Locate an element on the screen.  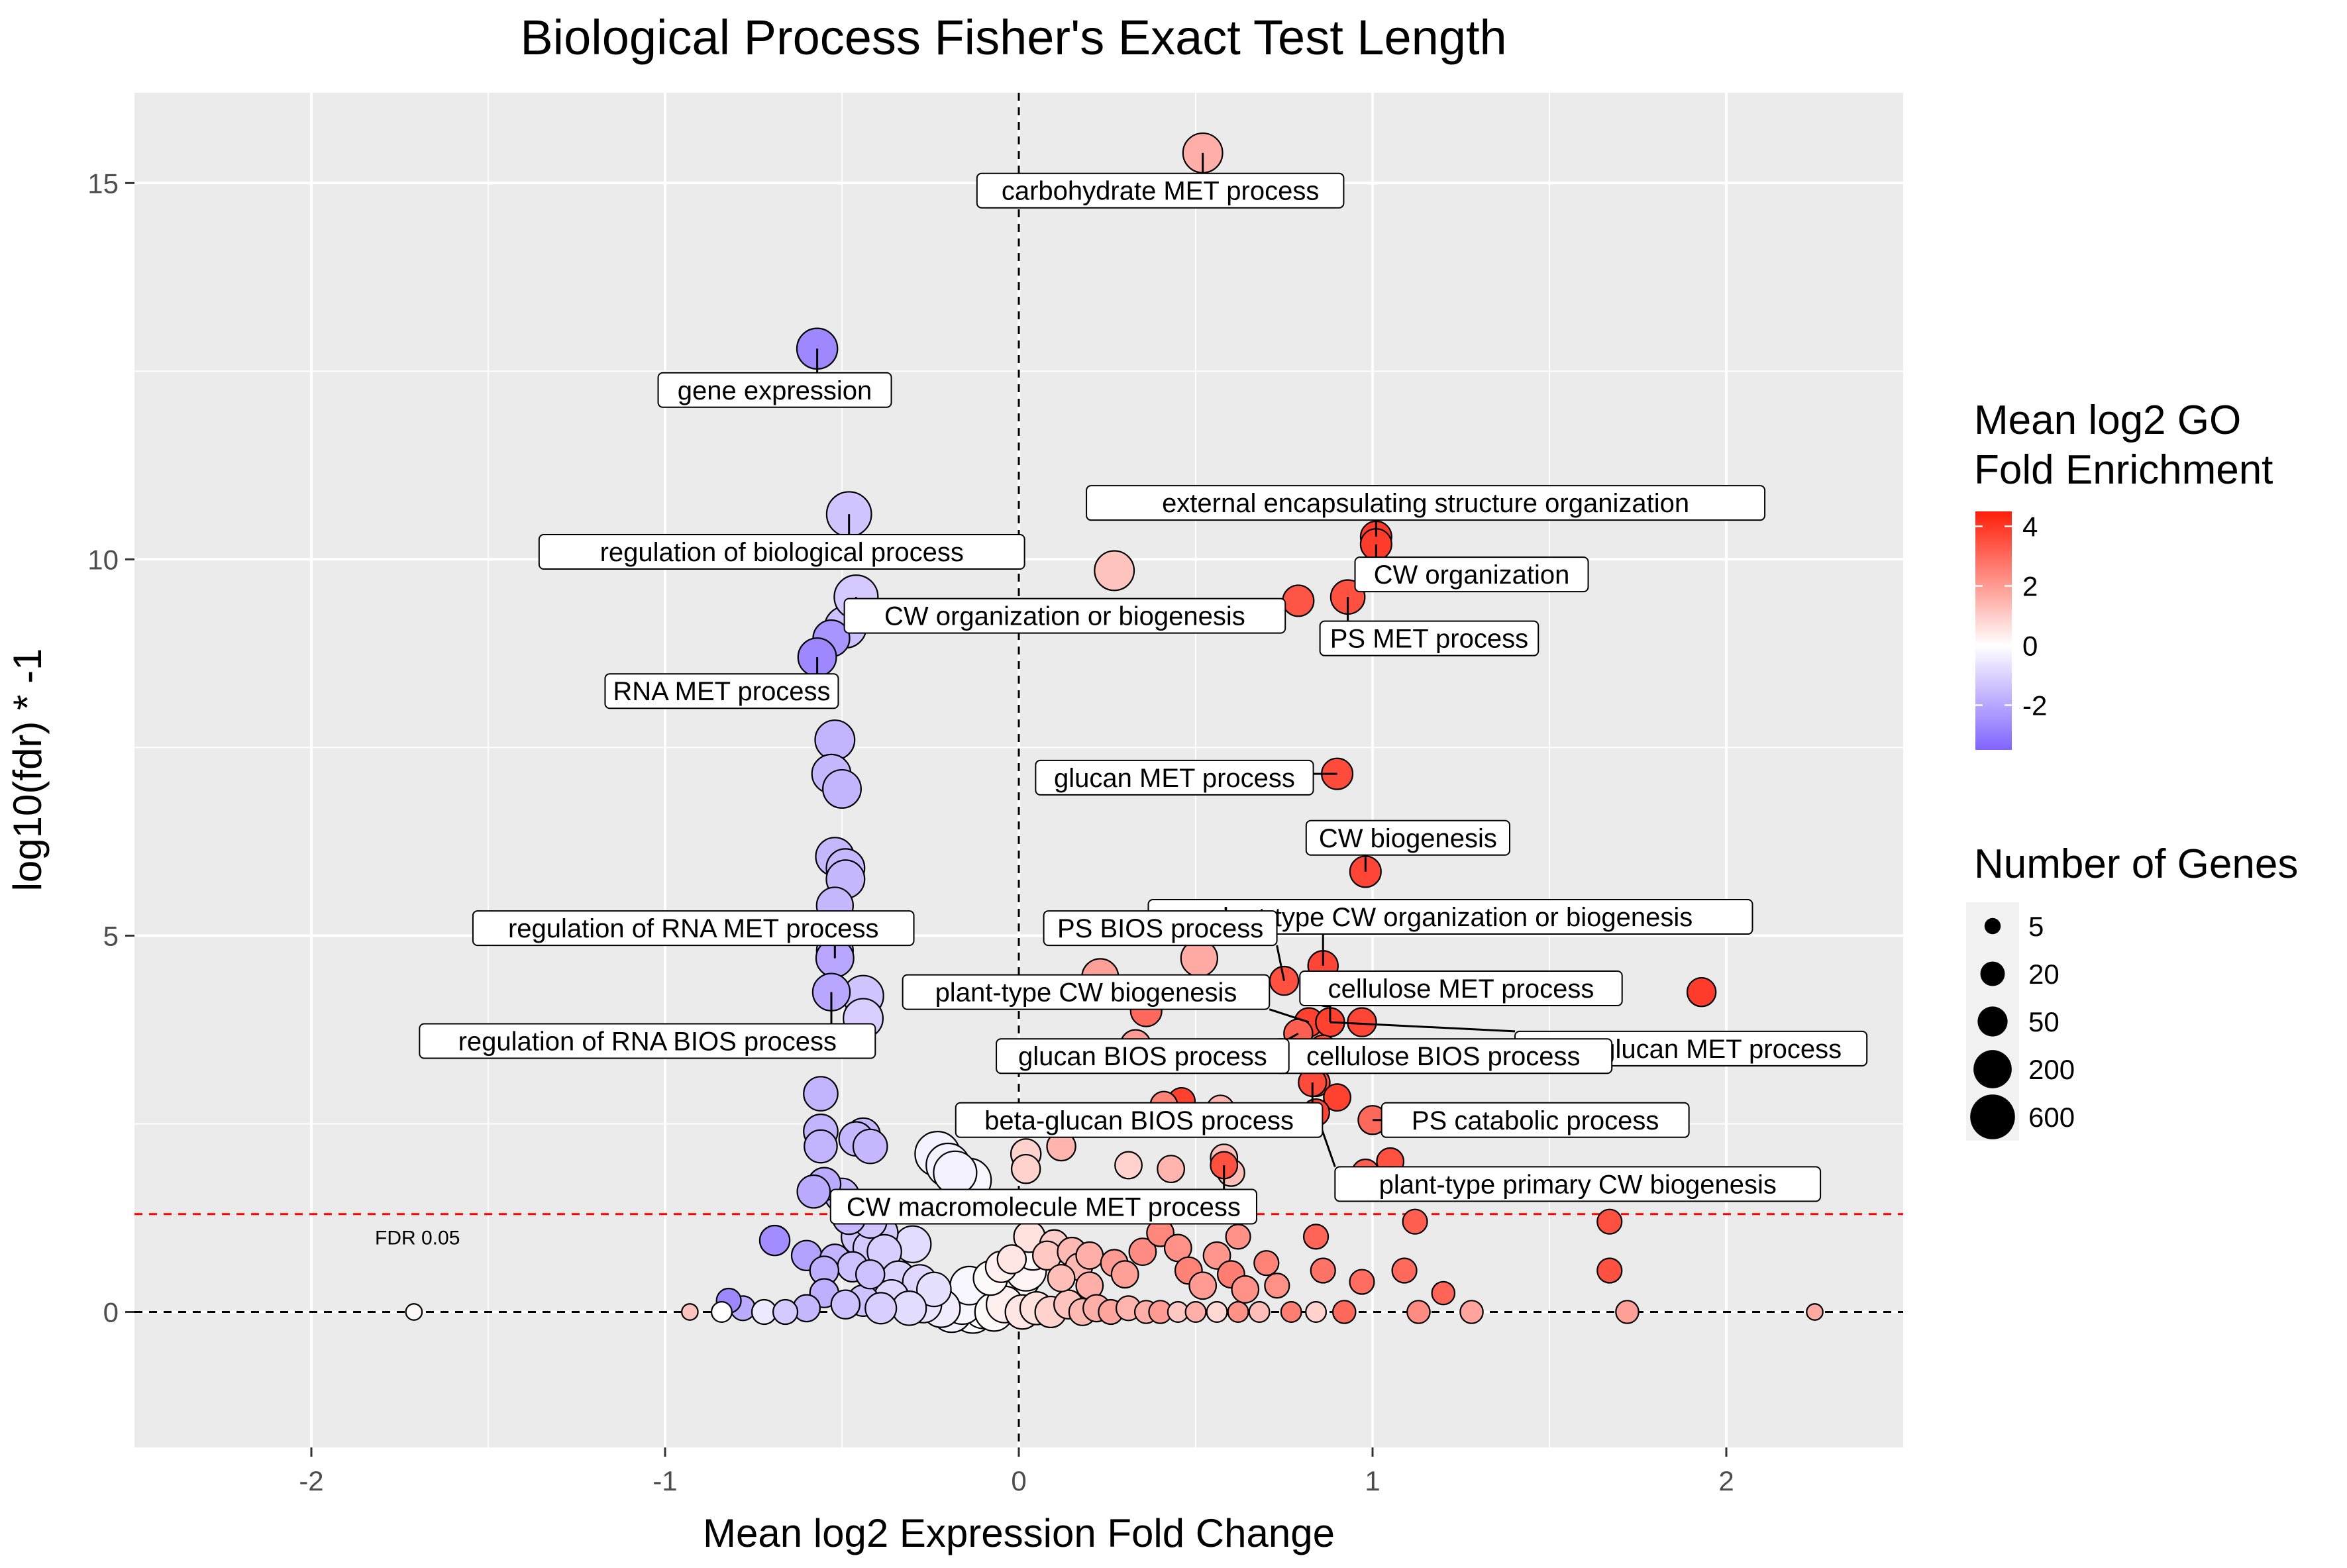
color-legend: Mean log2 GO Fold Enrichment 4 2 0 -2 is located at coordinates (2123, 573).